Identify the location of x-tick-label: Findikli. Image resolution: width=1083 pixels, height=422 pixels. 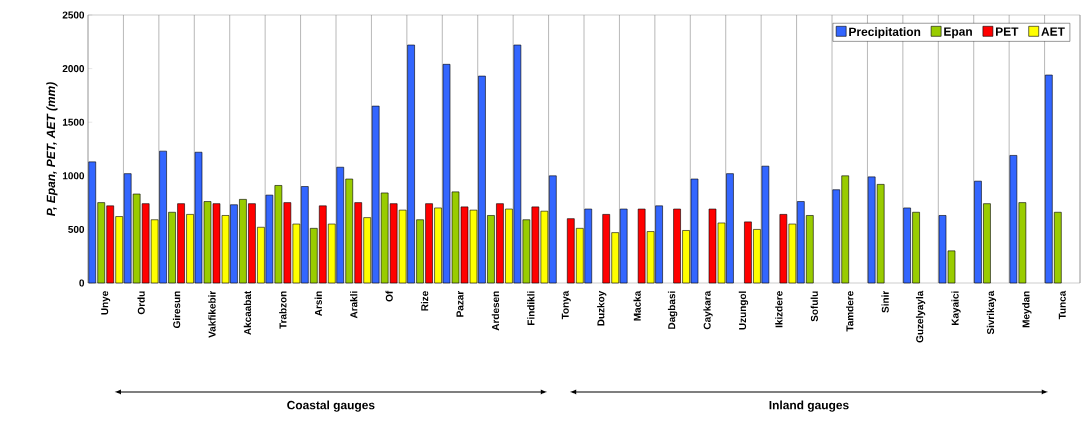
(531, 308).